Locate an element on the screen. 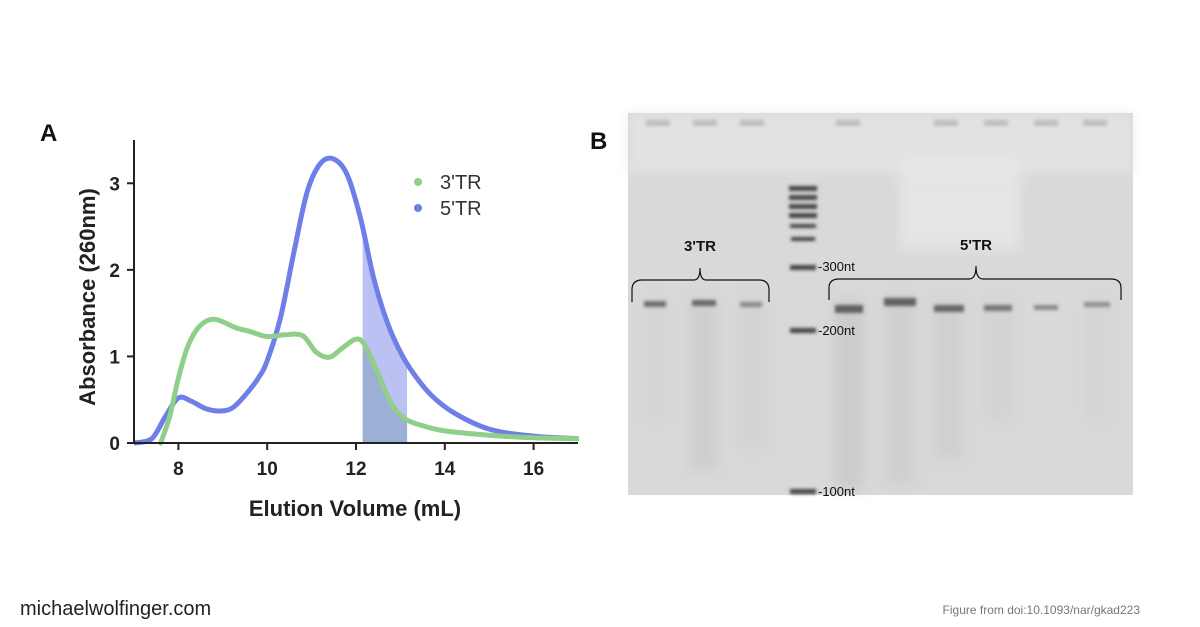  footer-credit: Figure from doi:10.1093/nar/gkad223 is located at coordinates (1041, 610).